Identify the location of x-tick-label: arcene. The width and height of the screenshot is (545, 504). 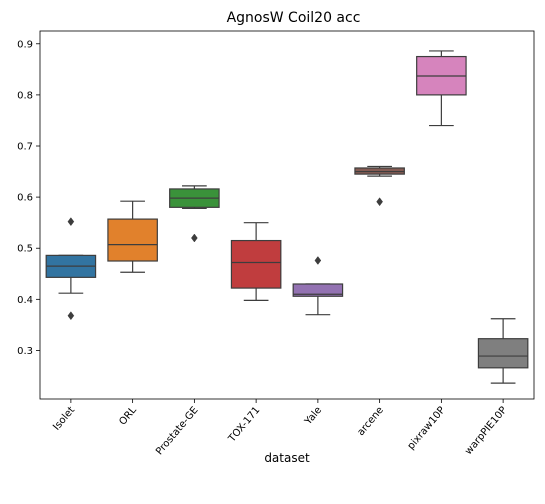
(371, 421).